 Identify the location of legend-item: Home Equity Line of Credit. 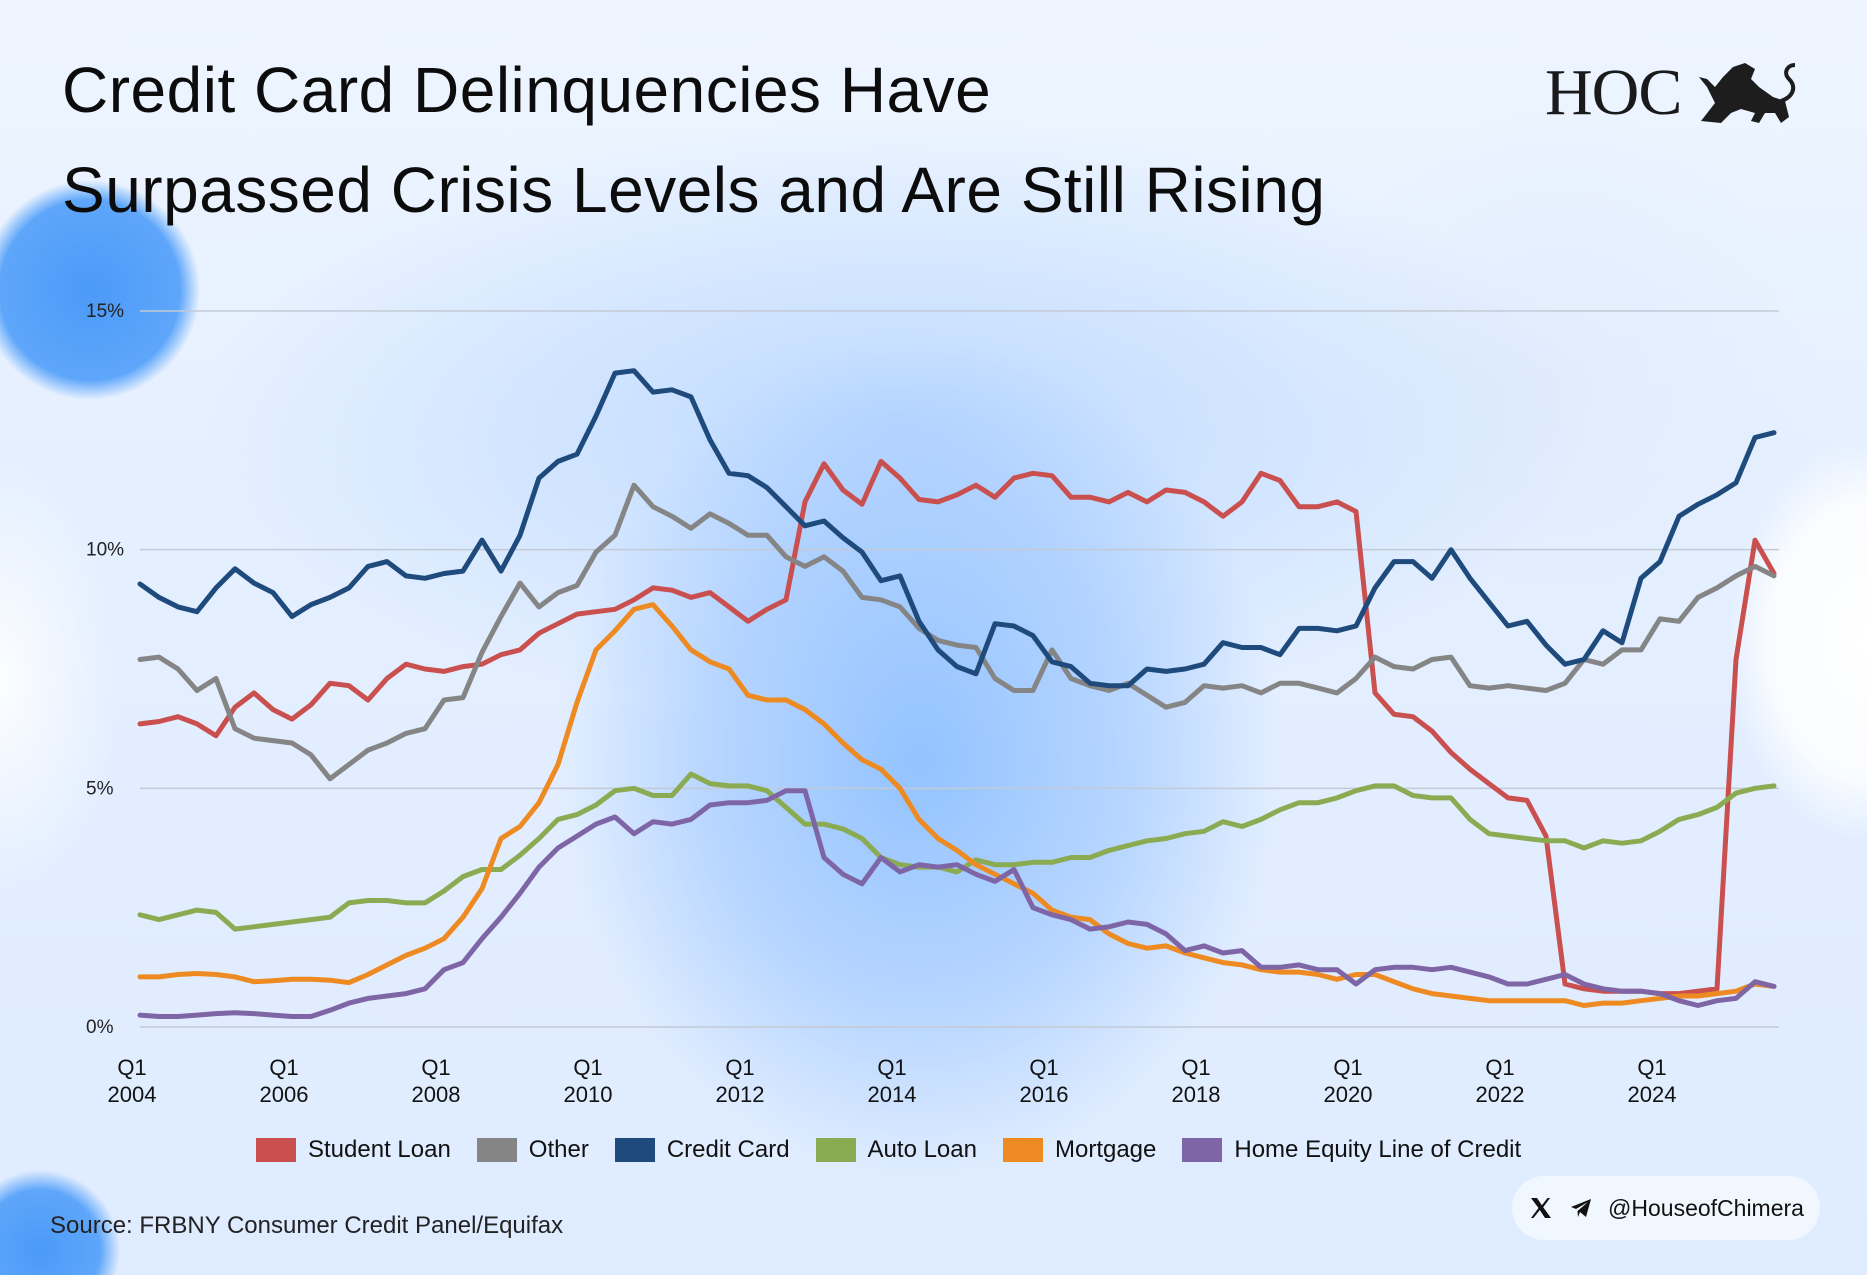
(1351, 1150).